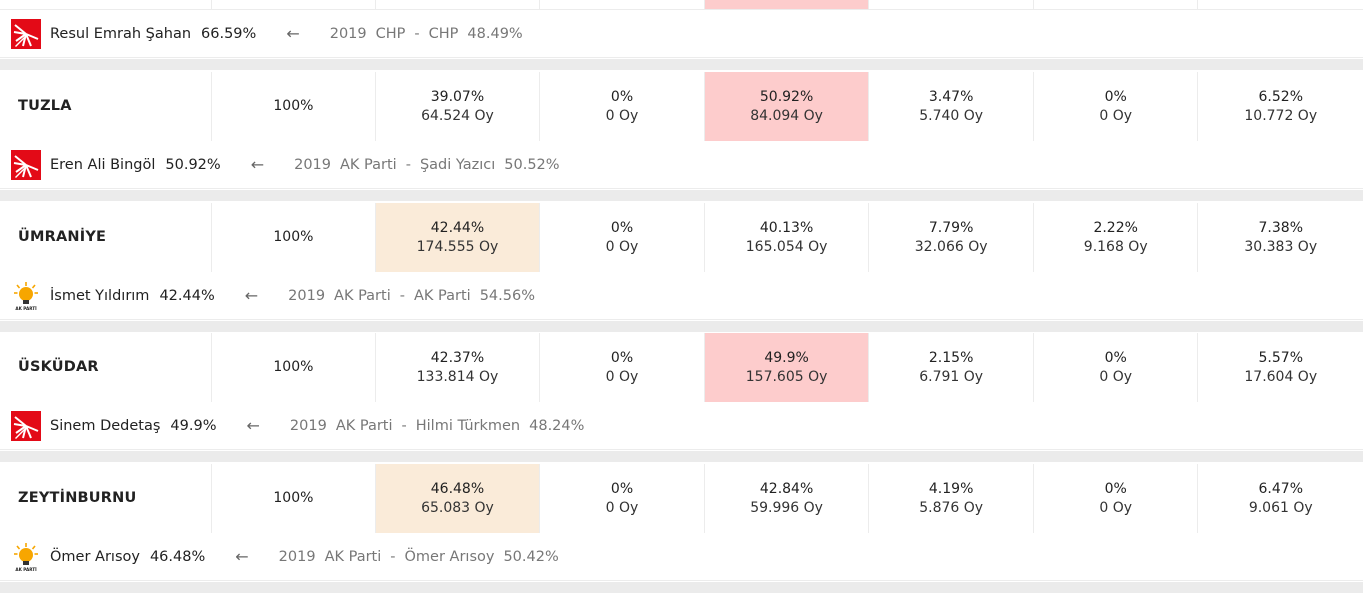 This screenshot has width=1363, height=593. What do you see at coordinates (458, 106) in the screenshot?
I see `party-result-cell: 39.07% 64.524 Oy` at bounding box center [458, 106].